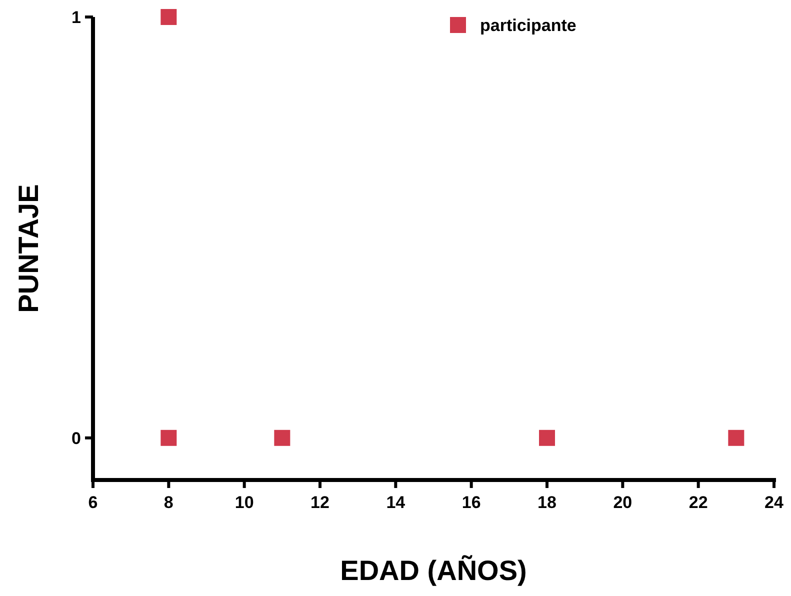 The width and height of the screenshot is (791, 596). What do you see at coordinates (547, 502) in the screenshot?
I see `x-tick-label: 18` at bounding box center [547, 502].